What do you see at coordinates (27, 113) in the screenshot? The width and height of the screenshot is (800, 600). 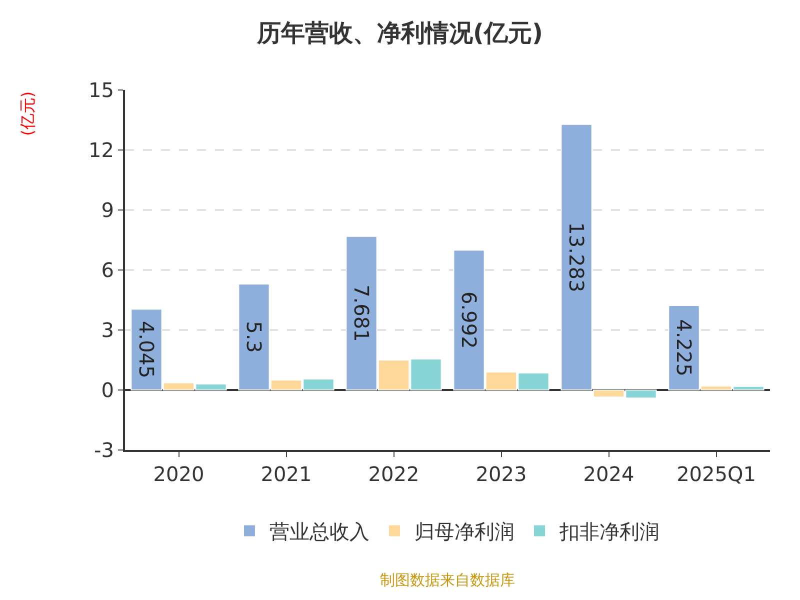 I see `y-axis-title: (亿元)` at bounding box center [27, 113].